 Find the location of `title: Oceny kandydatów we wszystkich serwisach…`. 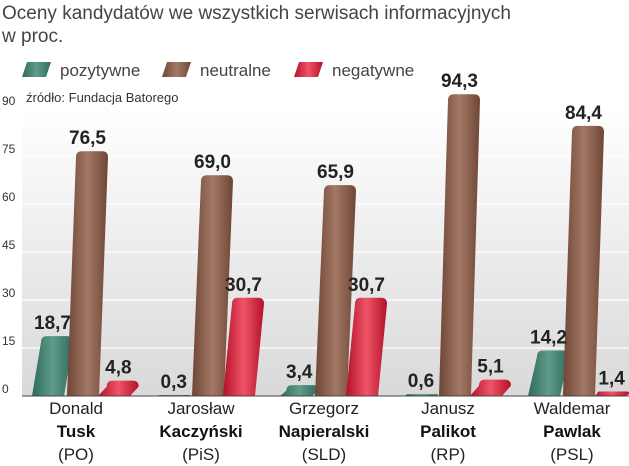

title: Oceny kandydatów we wszystkich serwisach… is located at coordinates (256, 25).